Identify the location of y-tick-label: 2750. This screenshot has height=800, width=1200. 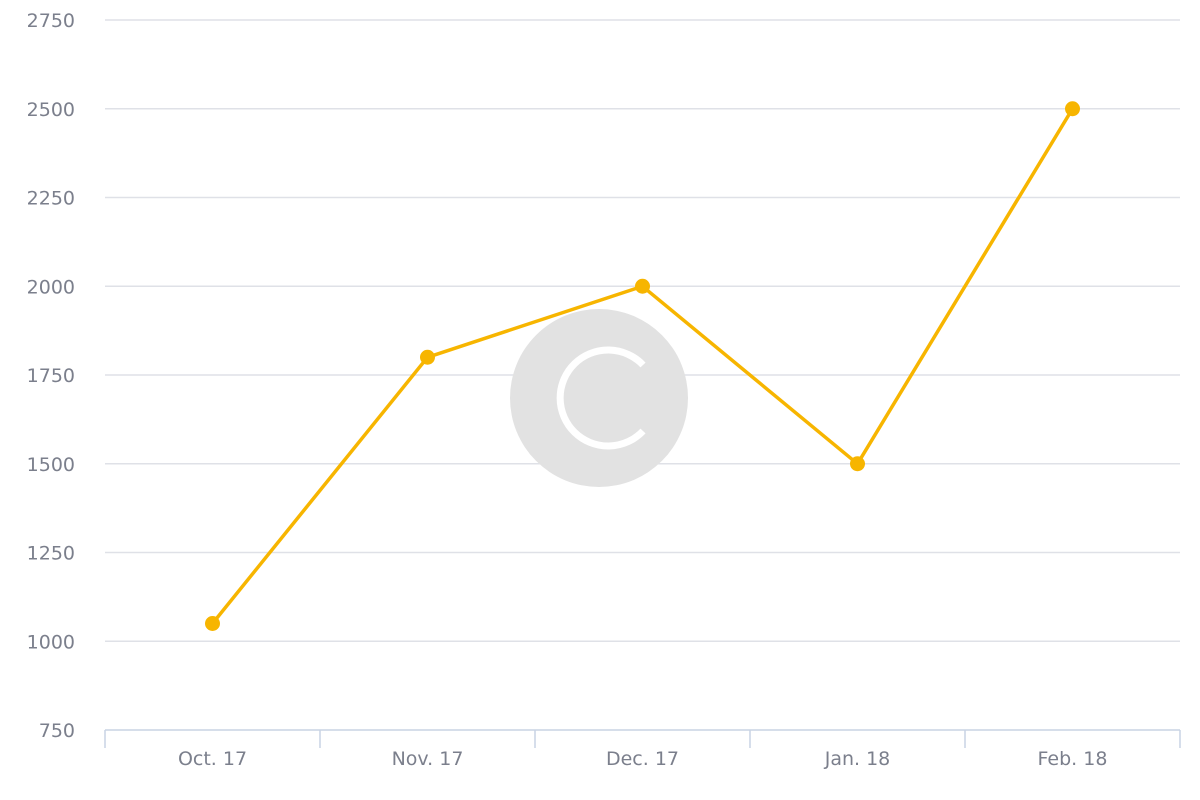
(51, 21).